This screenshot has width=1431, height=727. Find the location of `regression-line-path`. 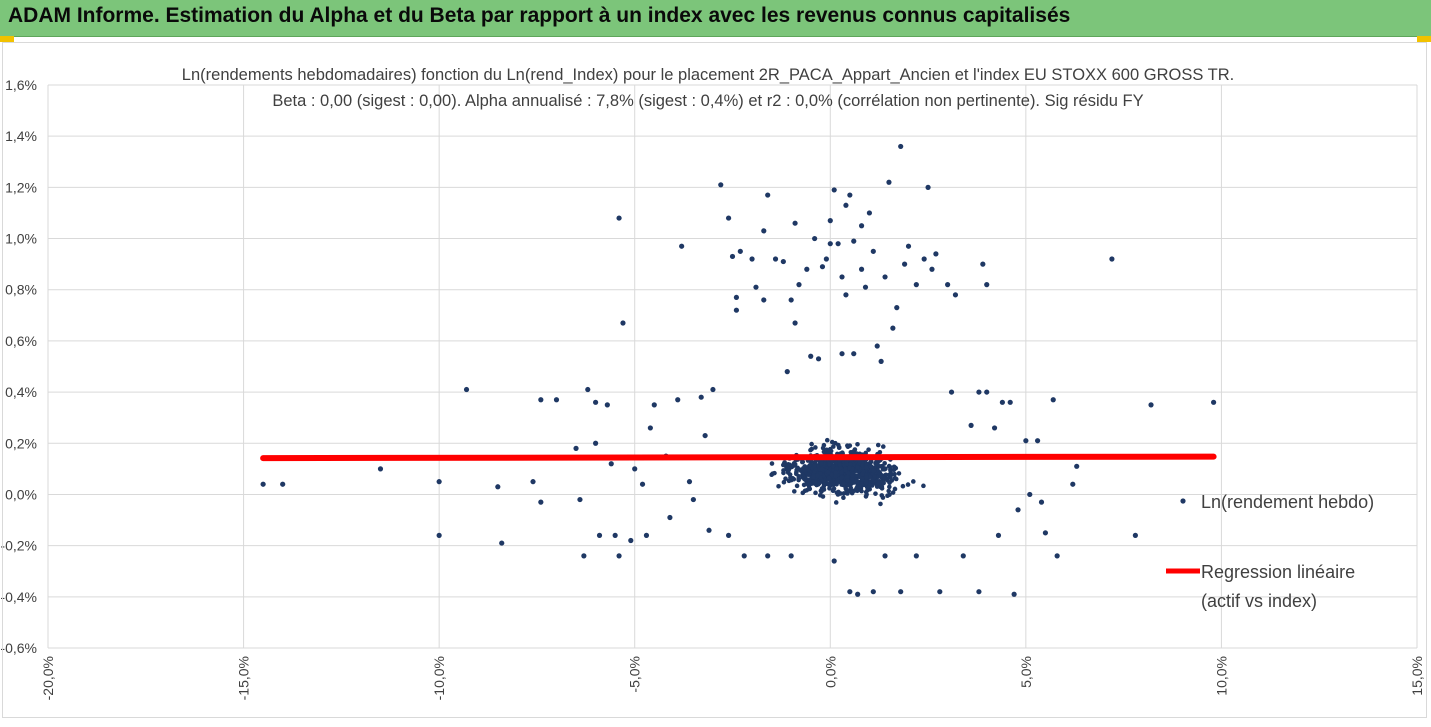

regression-line-path is located at coordinates (738, 457).